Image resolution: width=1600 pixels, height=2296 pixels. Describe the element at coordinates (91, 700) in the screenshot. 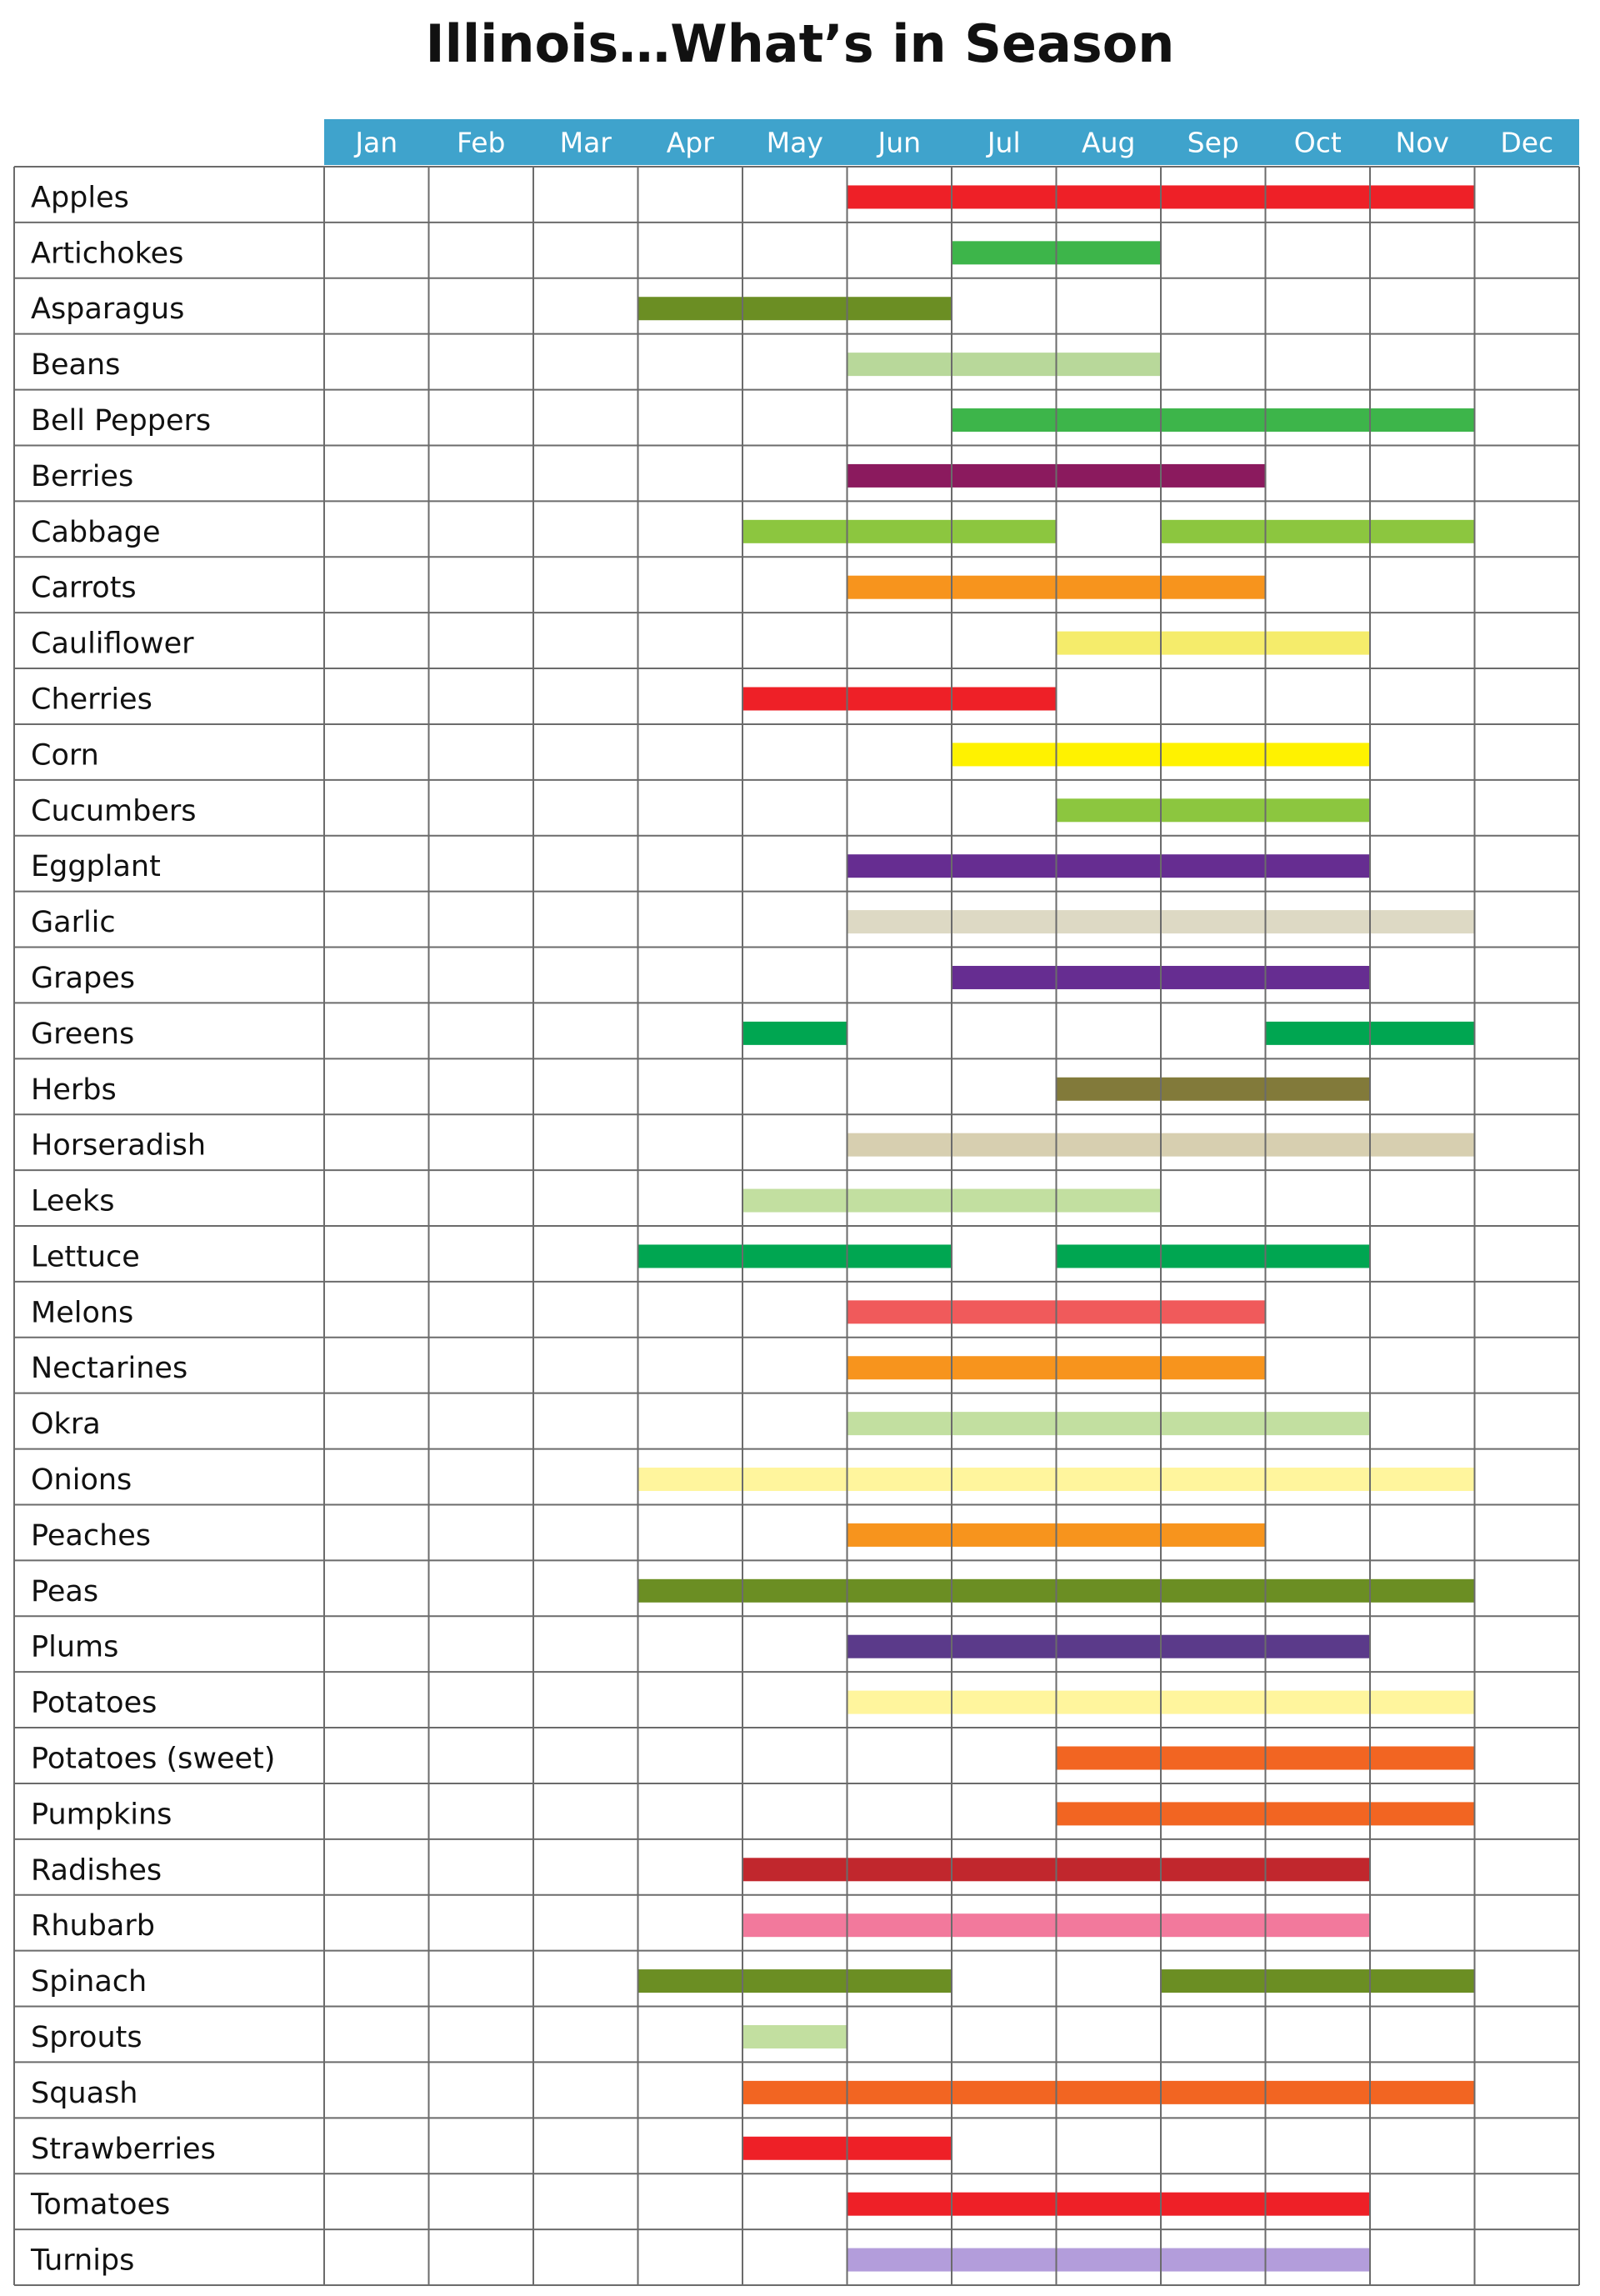

I see `row-label-cherries: Cherries` at that location.